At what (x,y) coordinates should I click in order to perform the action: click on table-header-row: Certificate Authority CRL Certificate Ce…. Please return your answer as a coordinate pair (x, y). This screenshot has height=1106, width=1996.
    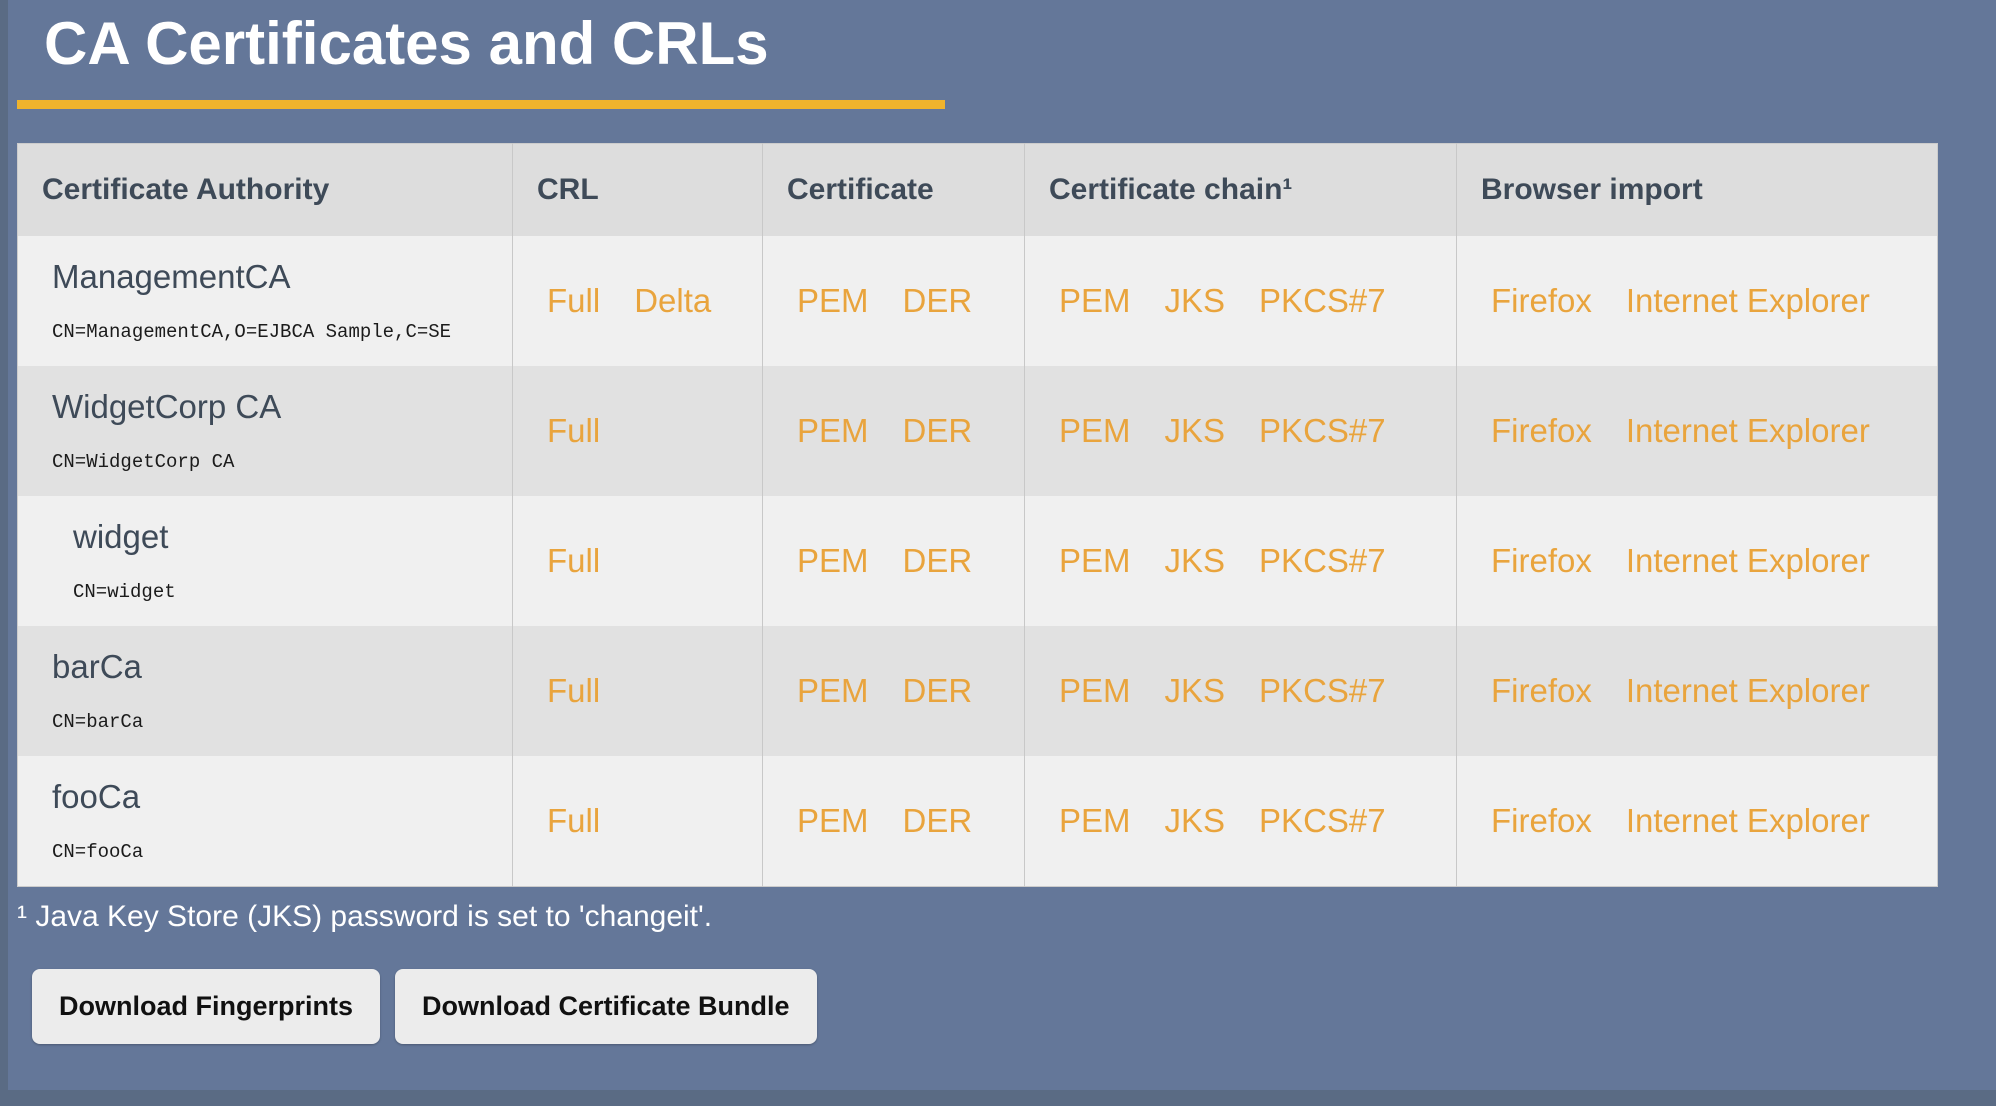
    Looking at the image, I should click on (977, 189).